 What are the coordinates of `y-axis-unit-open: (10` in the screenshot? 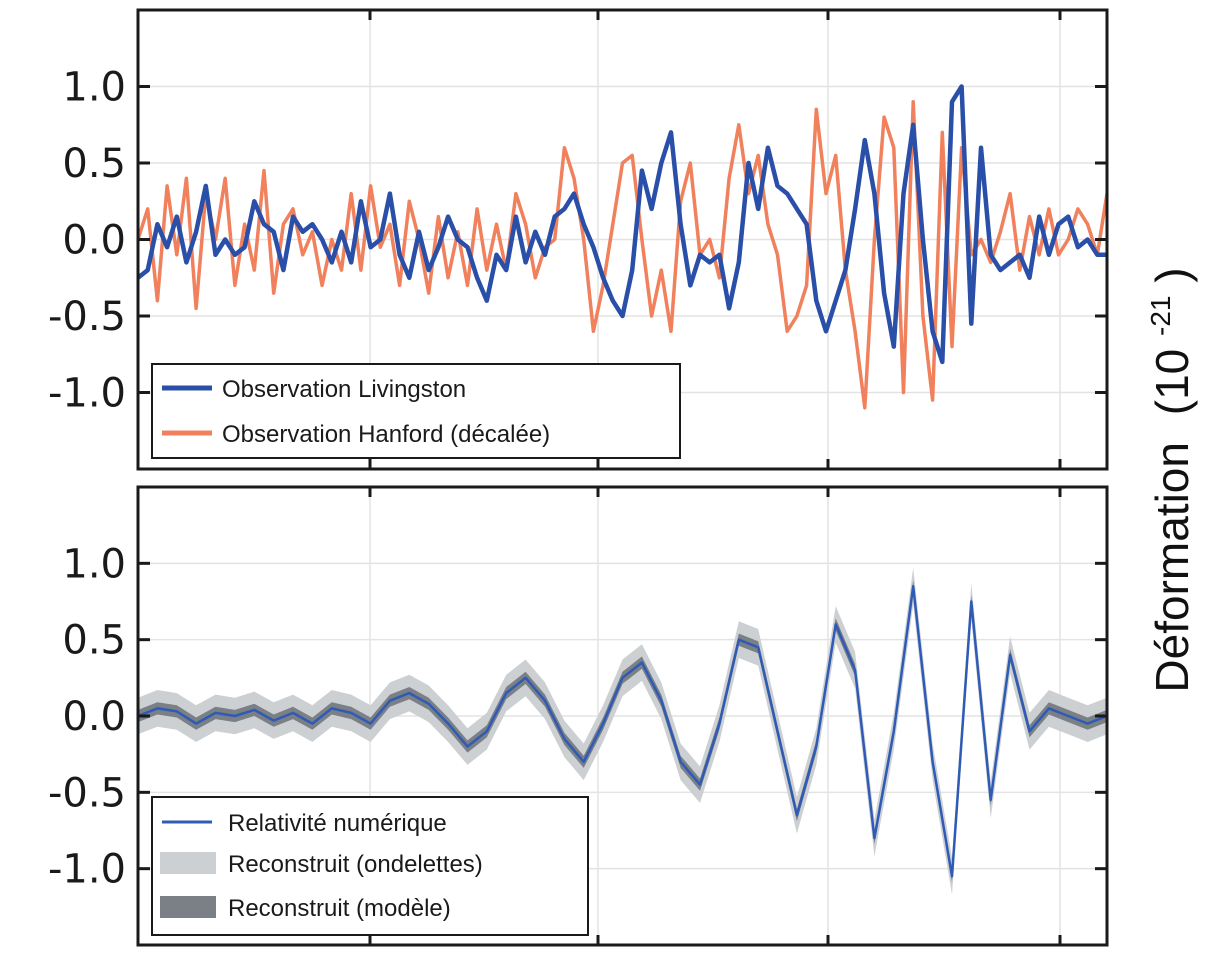 It's located at (1172, 382).